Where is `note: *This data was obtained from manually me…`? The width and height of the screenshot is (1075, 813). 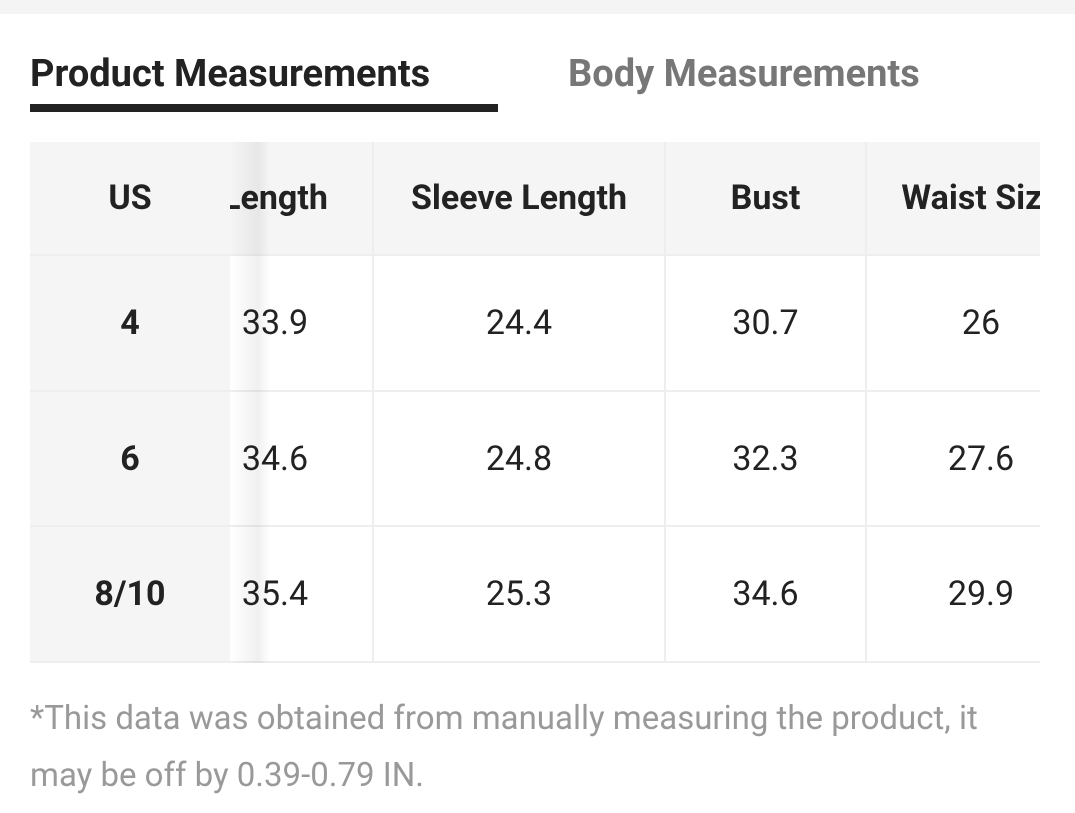 note: *This data was obtained from manually me… is located at coordinates (504, 747).